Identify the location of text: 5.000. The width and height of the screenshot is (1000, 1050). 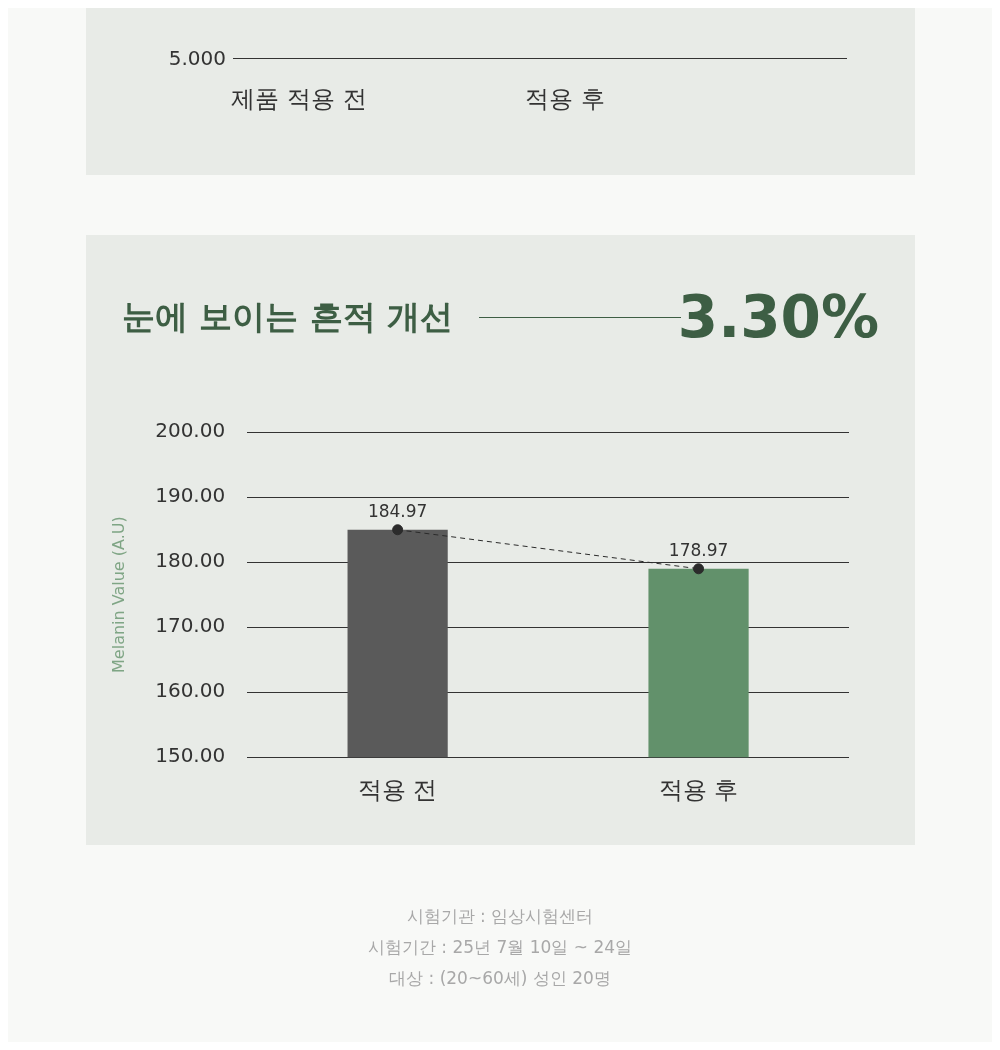
(196, 58).